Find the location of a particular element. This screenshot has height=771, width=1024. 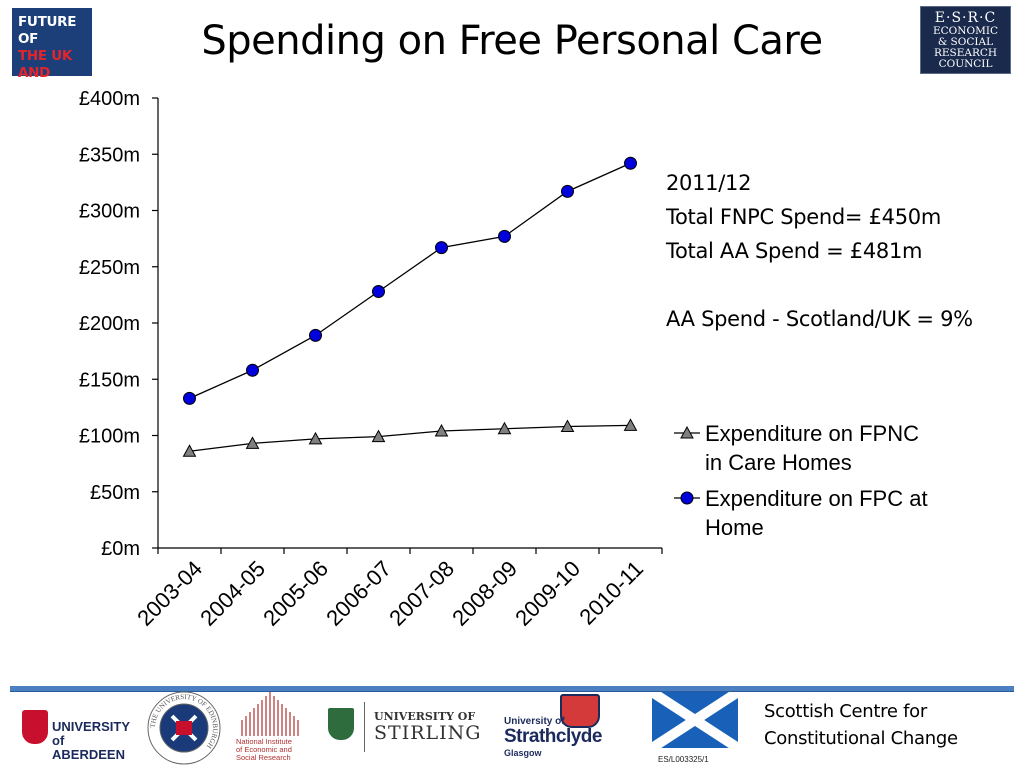

annotation-fnpc-total: Total FNPC Spend= £450m is located at coordinates (804, 217).